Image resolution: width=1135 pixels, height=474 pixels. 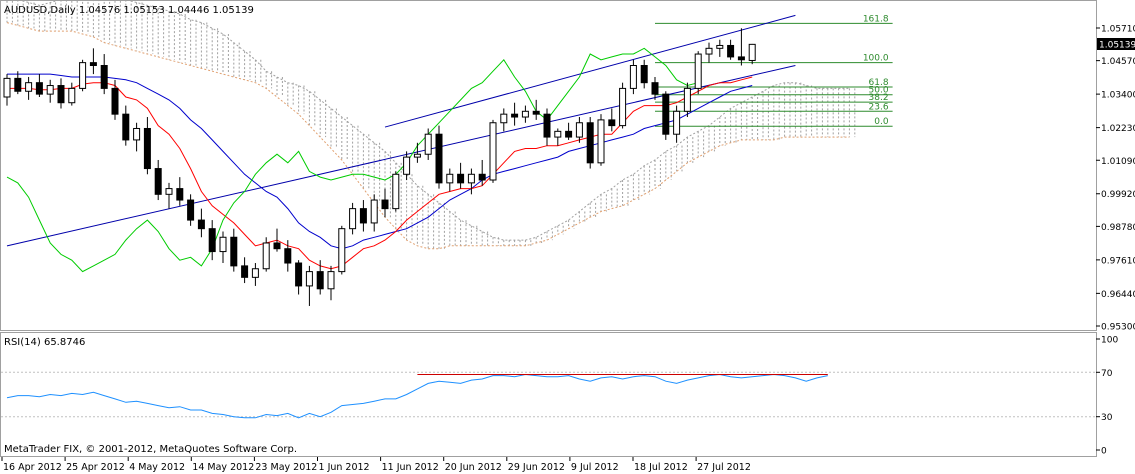 I want to click on fibo-level-label: 161.8, so click(x=876, y=19).